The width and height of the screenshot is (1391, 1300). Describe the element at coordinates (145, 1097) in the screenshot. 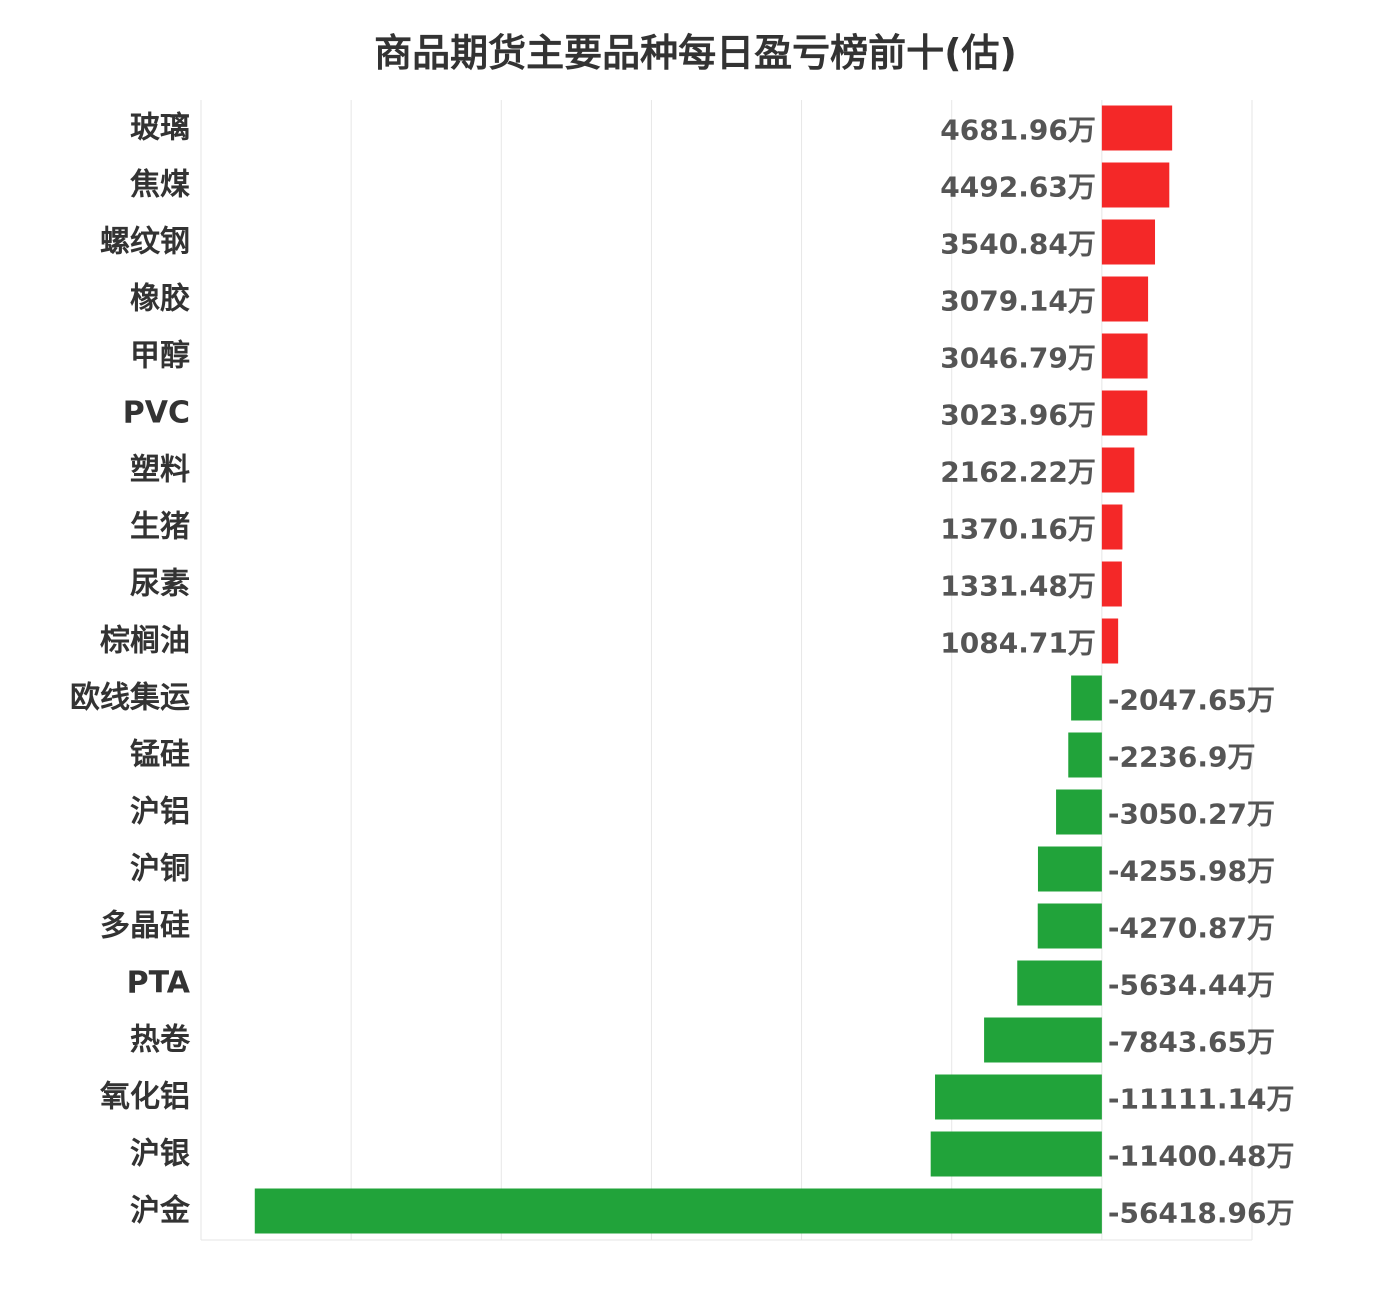

I see `category-label: 氧化铝` at that location.